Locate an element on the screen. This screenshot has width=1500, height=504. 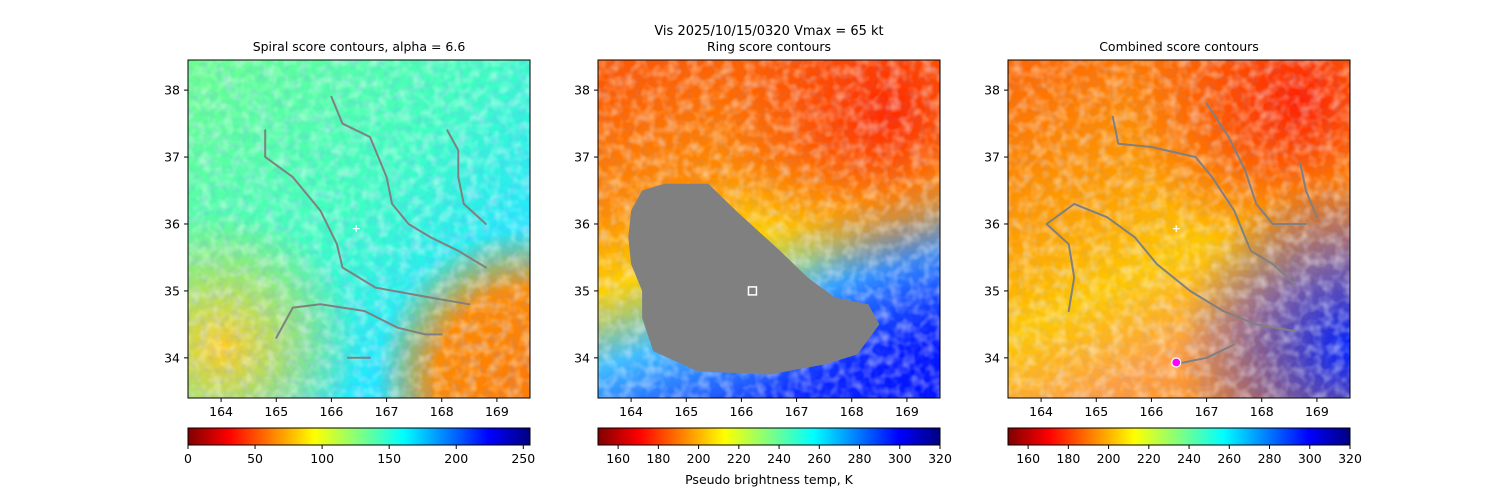
colorbar-tick-label: 0 is located at coordinates (188, 458).